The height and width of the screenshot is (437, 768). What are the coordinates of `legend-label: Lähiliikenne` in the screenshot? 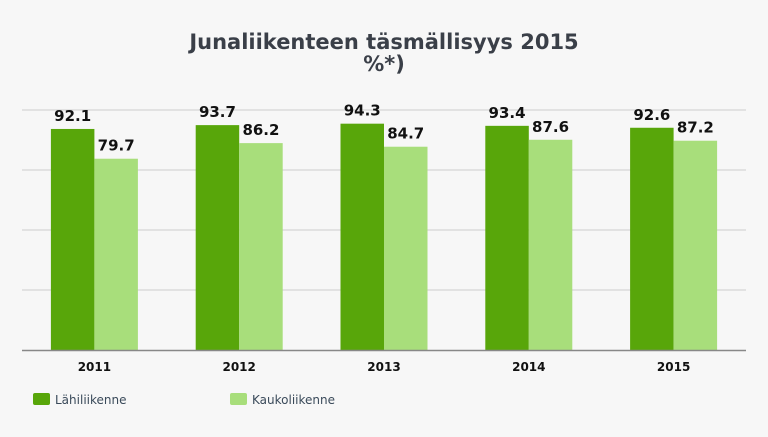 It's located at (90, 400).